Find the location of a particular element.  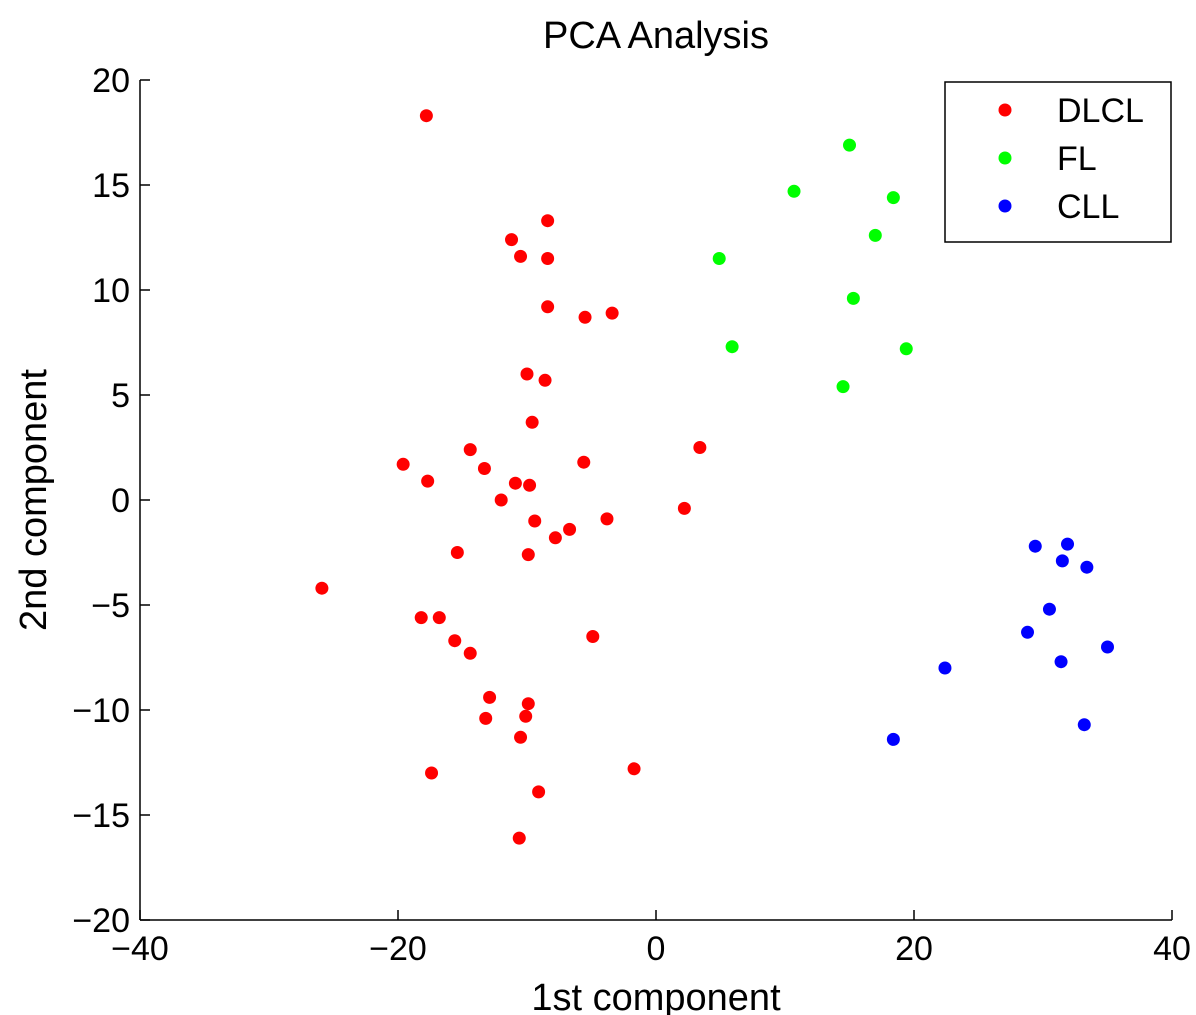

legend-label-fl: FL is located at coordinates (1077, 159).